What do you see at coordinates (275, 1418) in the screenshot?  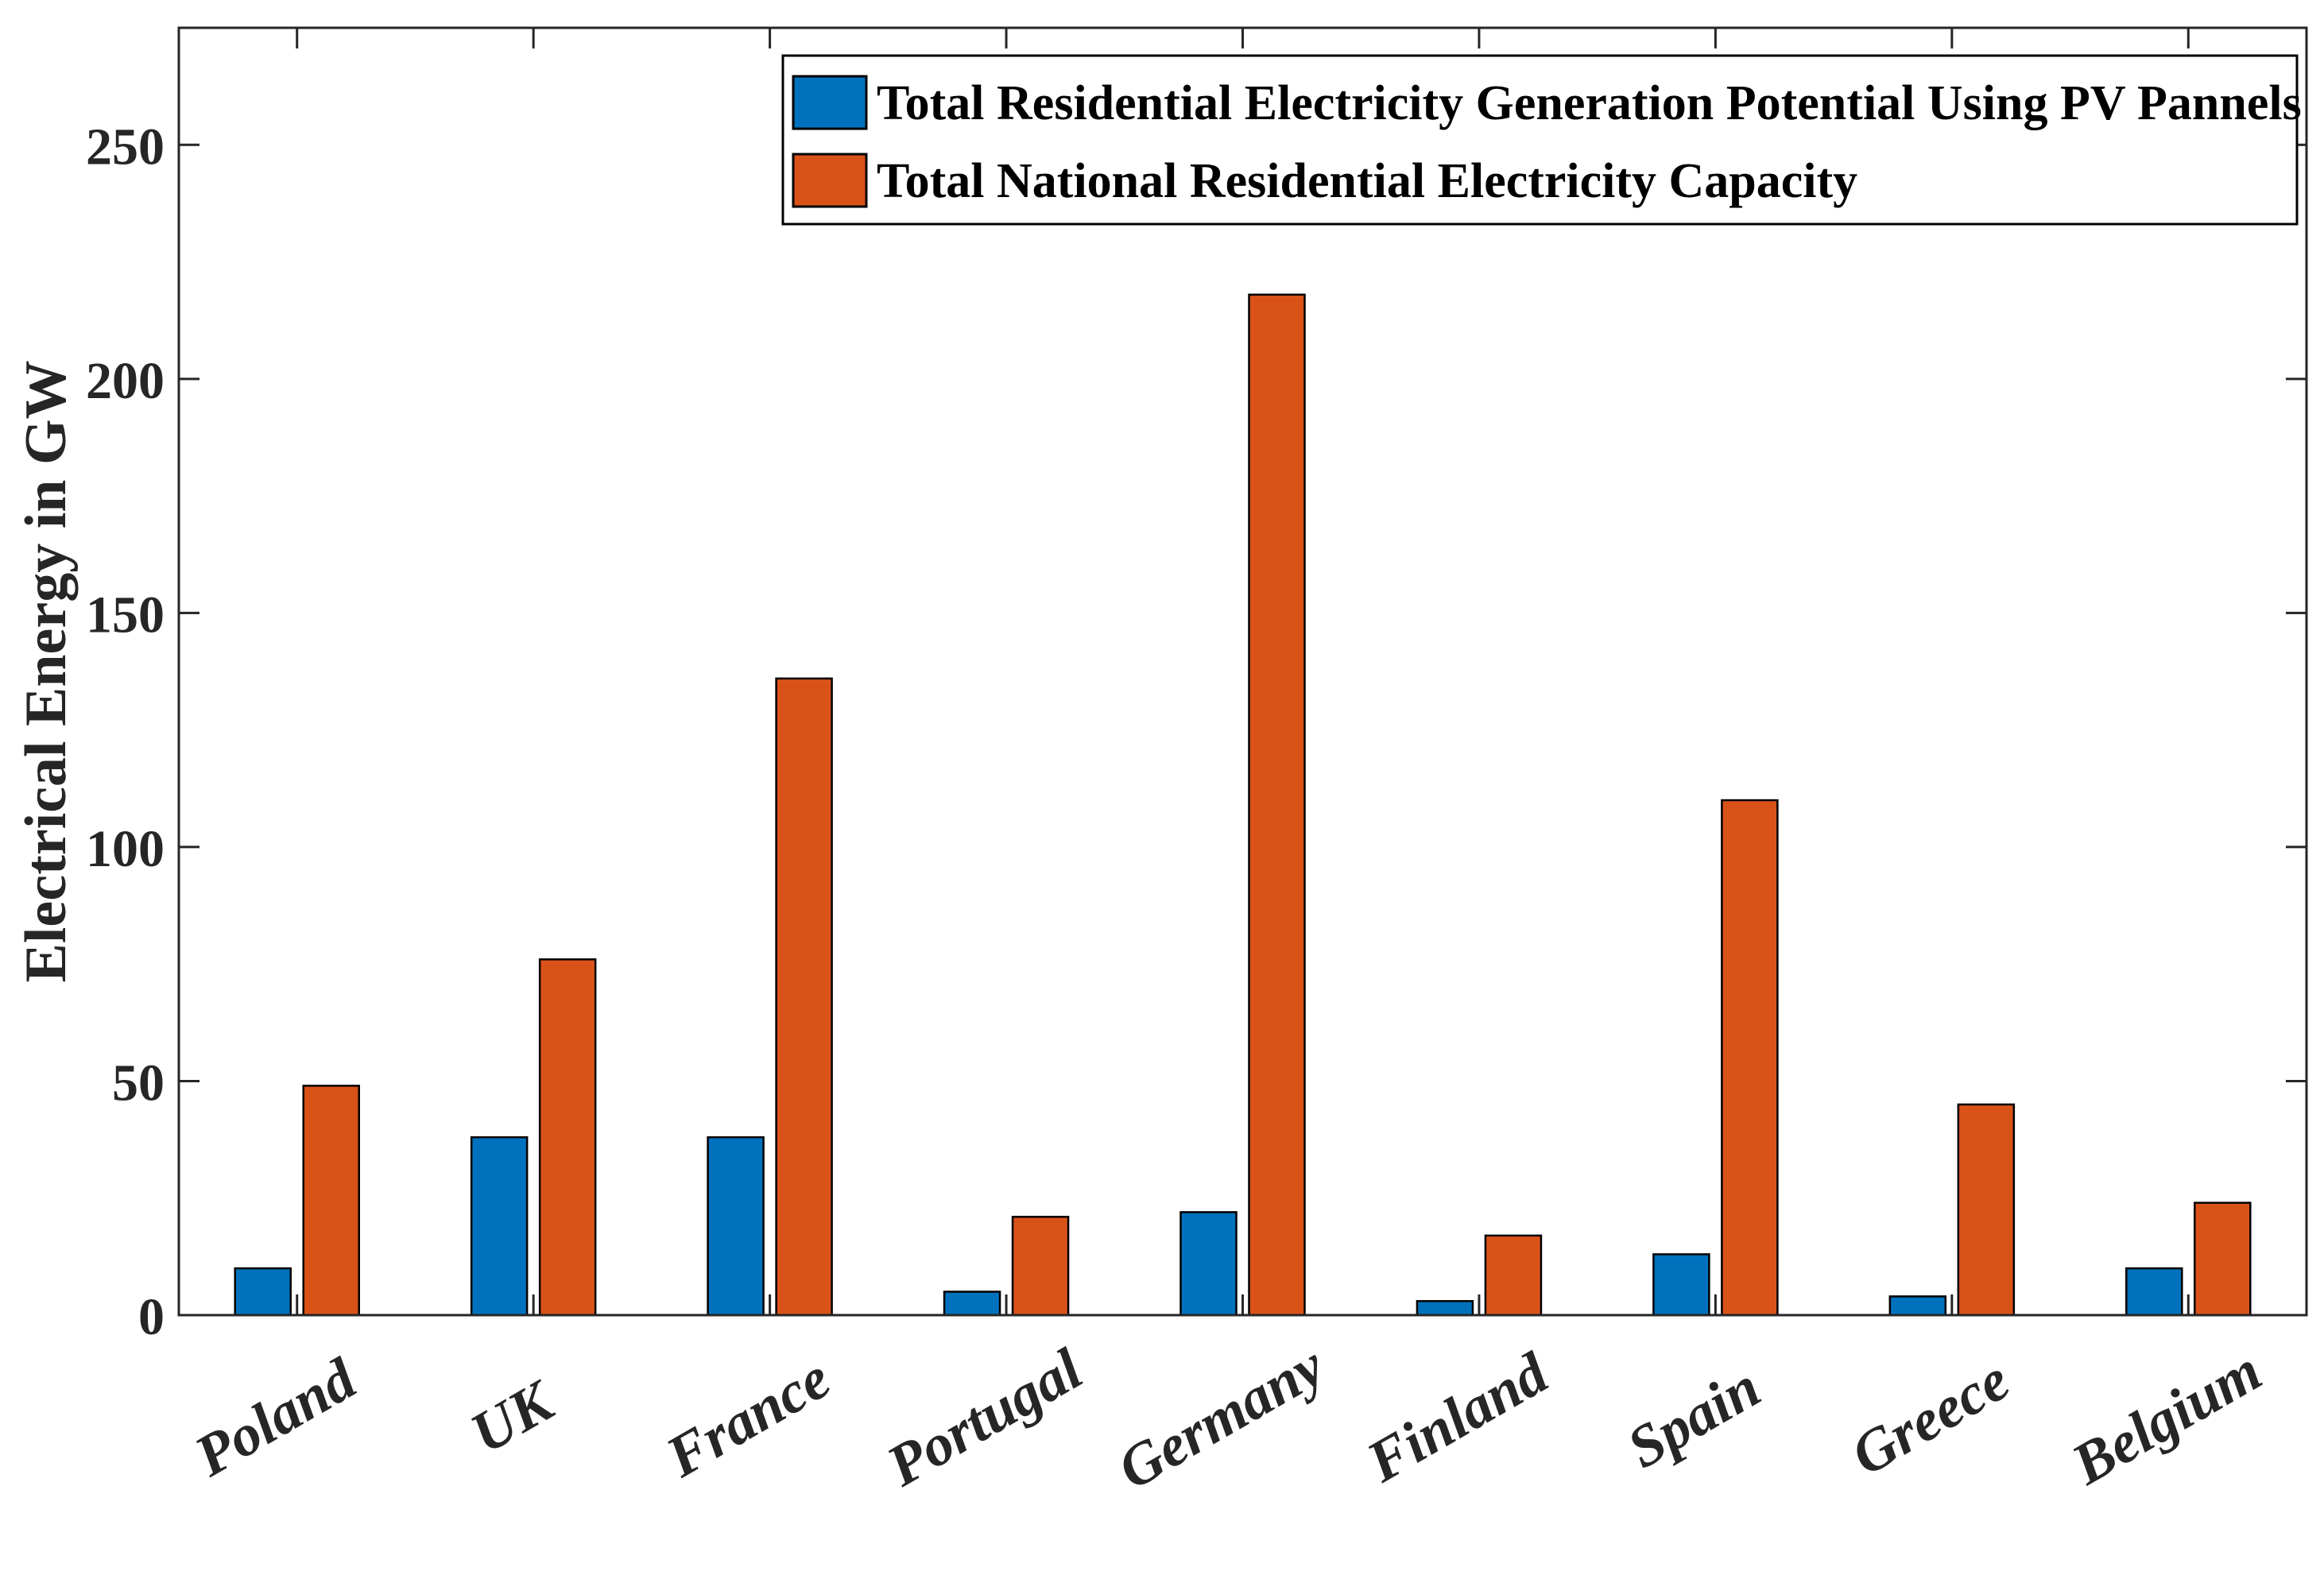 I see `x-category-label-poland: Poland` at bounding box center [275, 1418].